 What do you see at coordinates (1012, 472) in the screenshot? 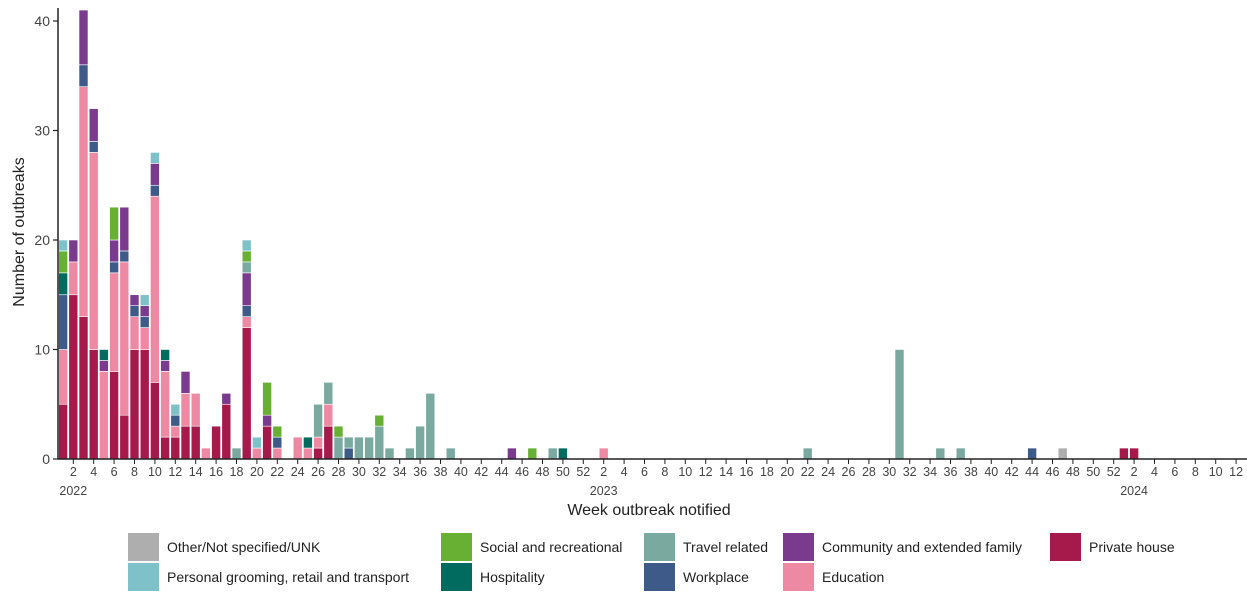
I see `x-tick-label: 42` at bounding box center [1012, 472].